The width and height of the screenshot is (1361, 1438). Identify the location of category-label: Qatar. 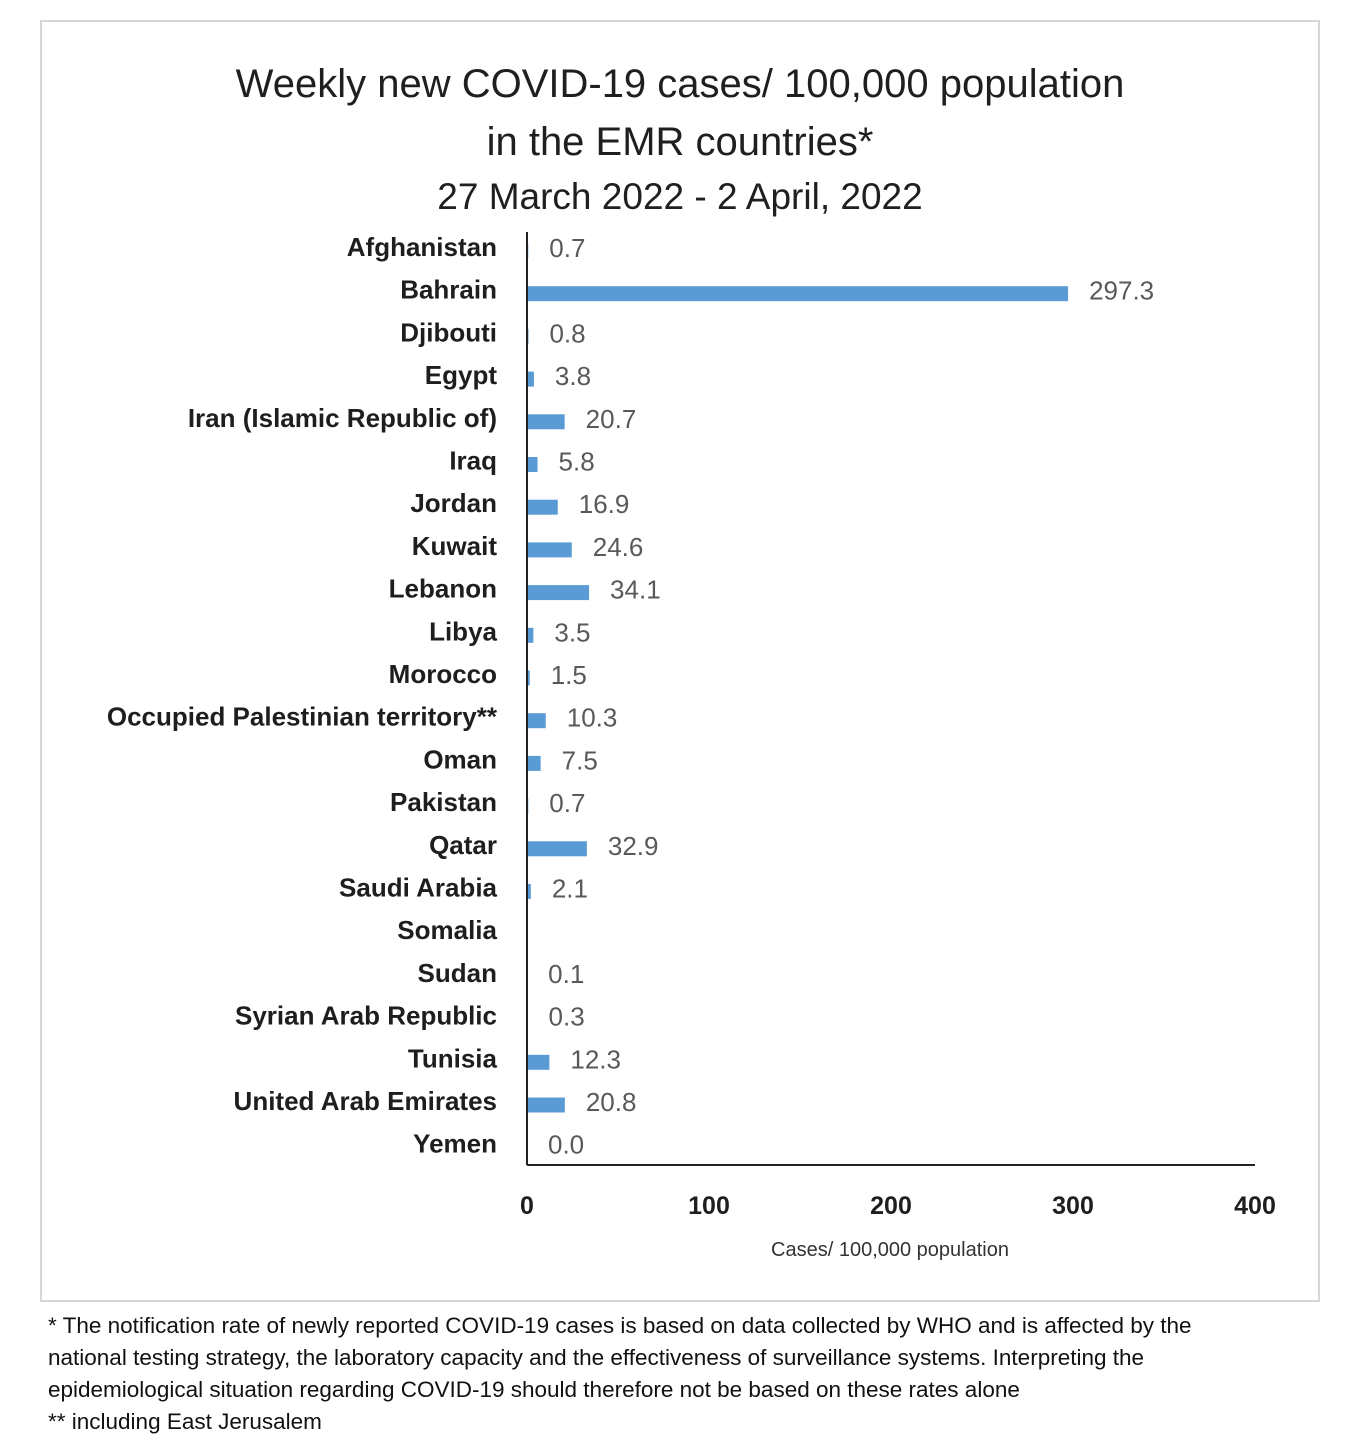
(463, 845).